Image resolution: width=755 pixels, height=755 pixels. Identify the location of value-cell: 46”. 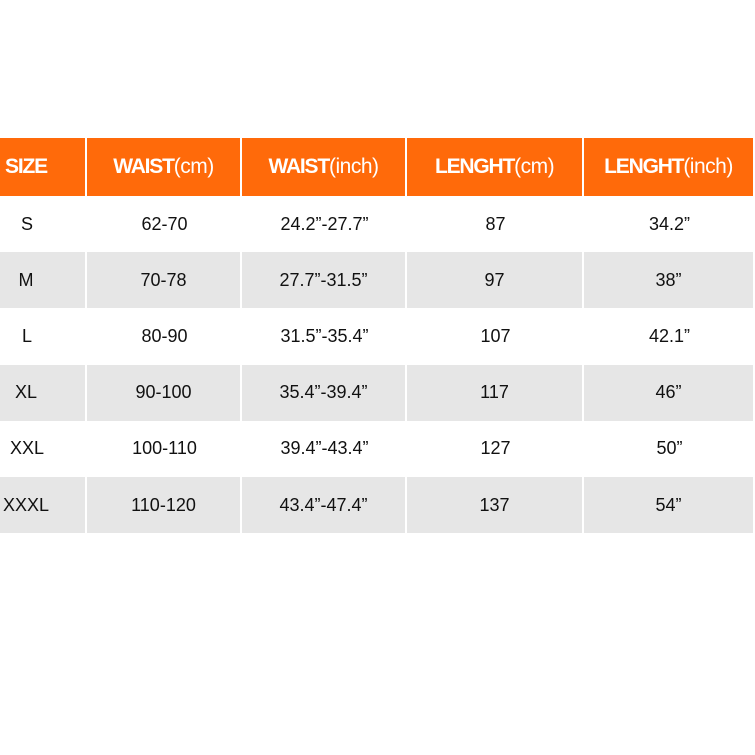
(669, 392).